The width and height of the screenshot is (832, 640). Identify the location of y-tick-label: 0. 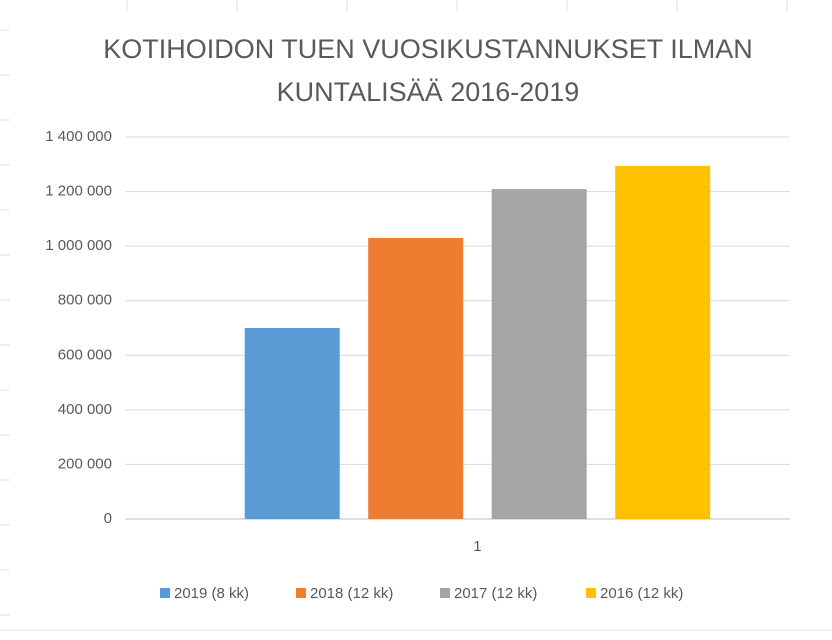
(108, 518).